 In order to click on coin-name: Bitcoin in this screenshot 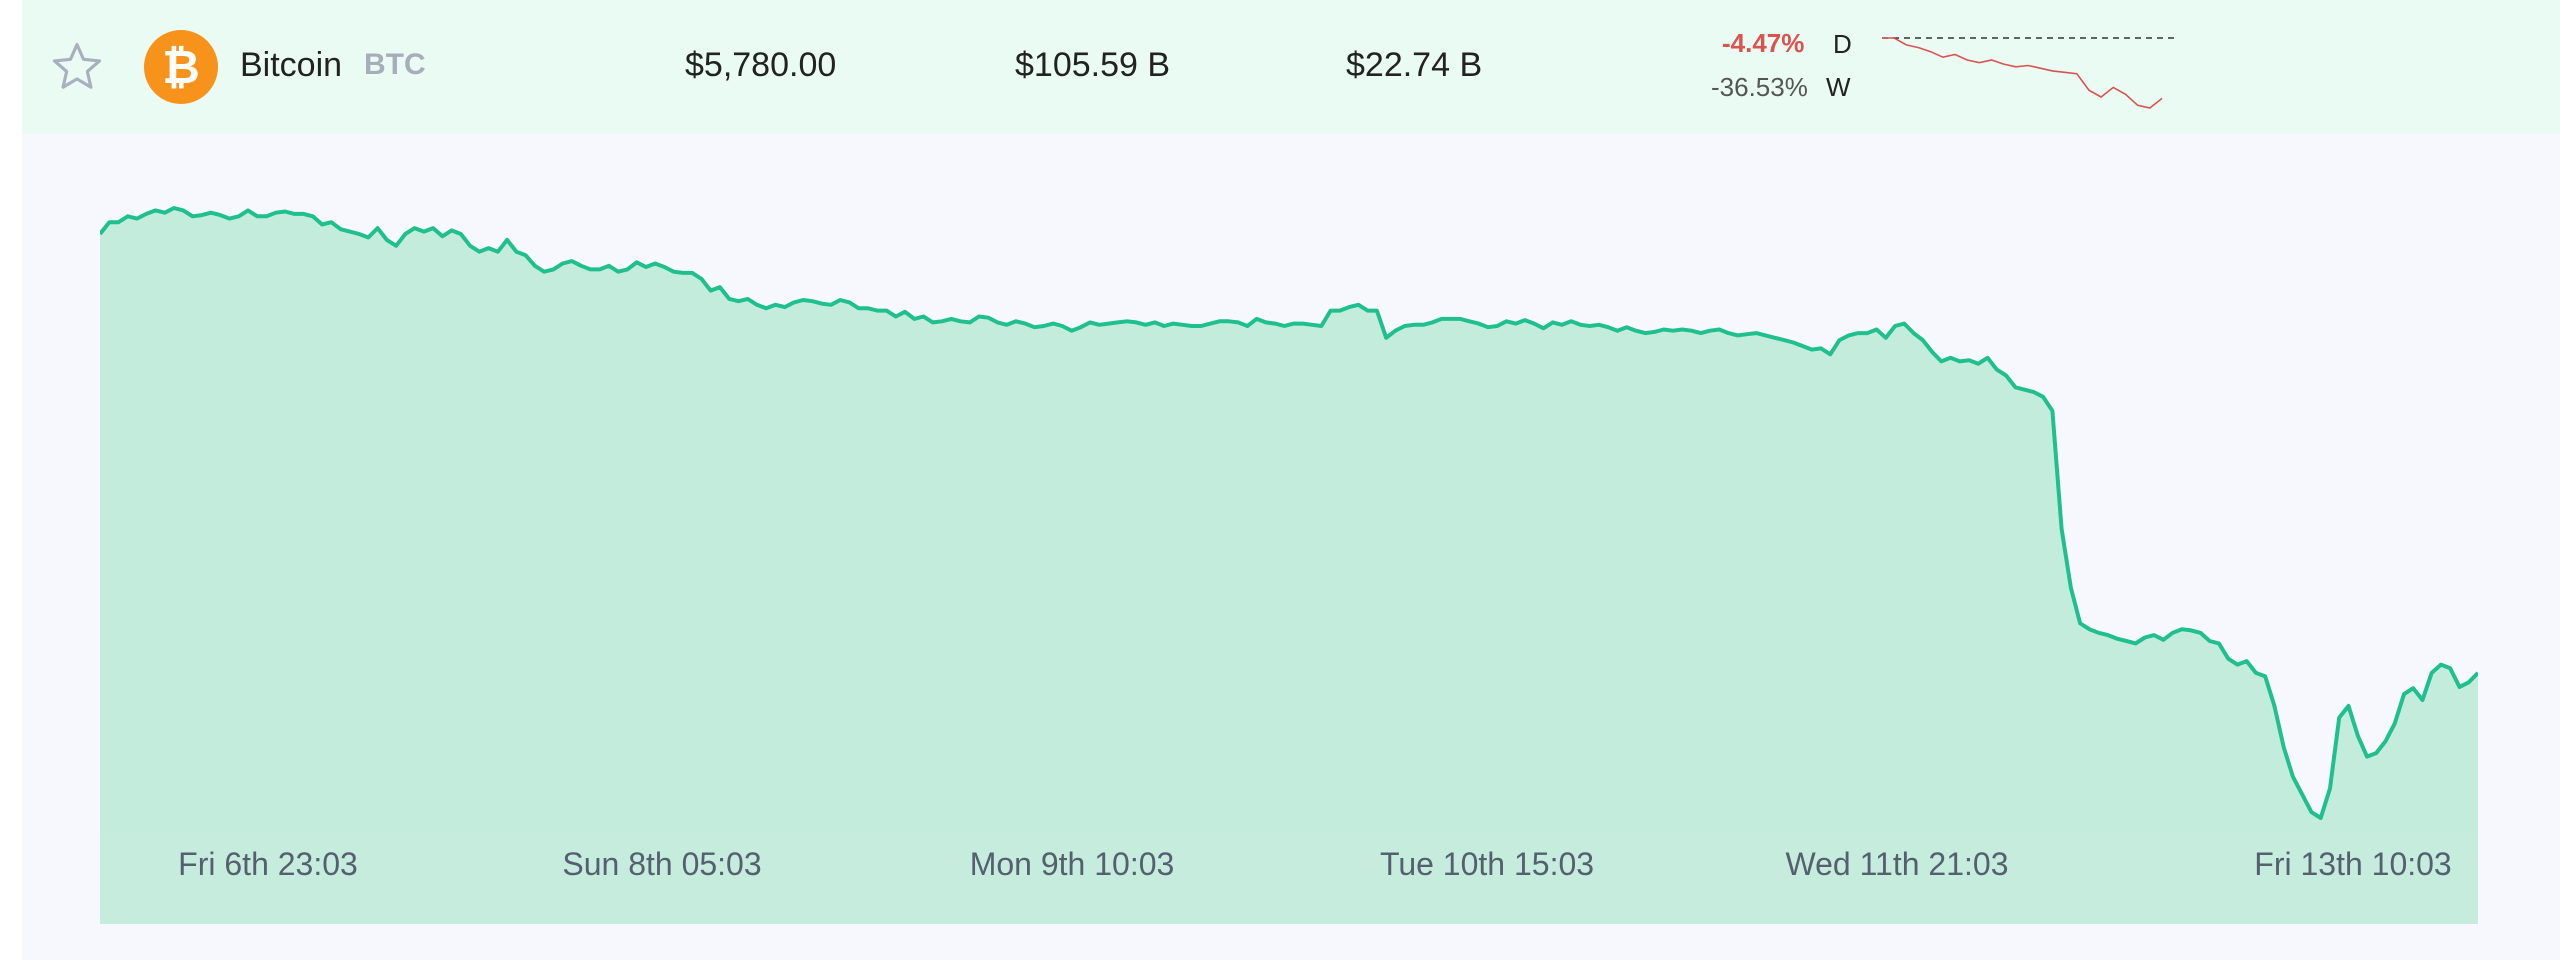, I will do `click(291, 65)`.